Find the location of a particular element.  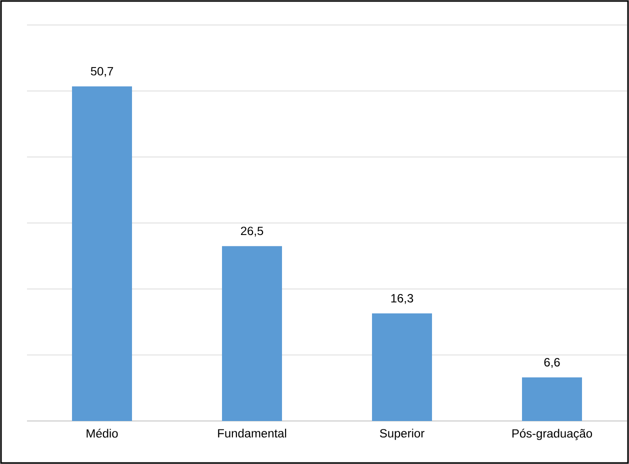

x-tick-label: Pós-graduação is located at coordinates (552, 434).